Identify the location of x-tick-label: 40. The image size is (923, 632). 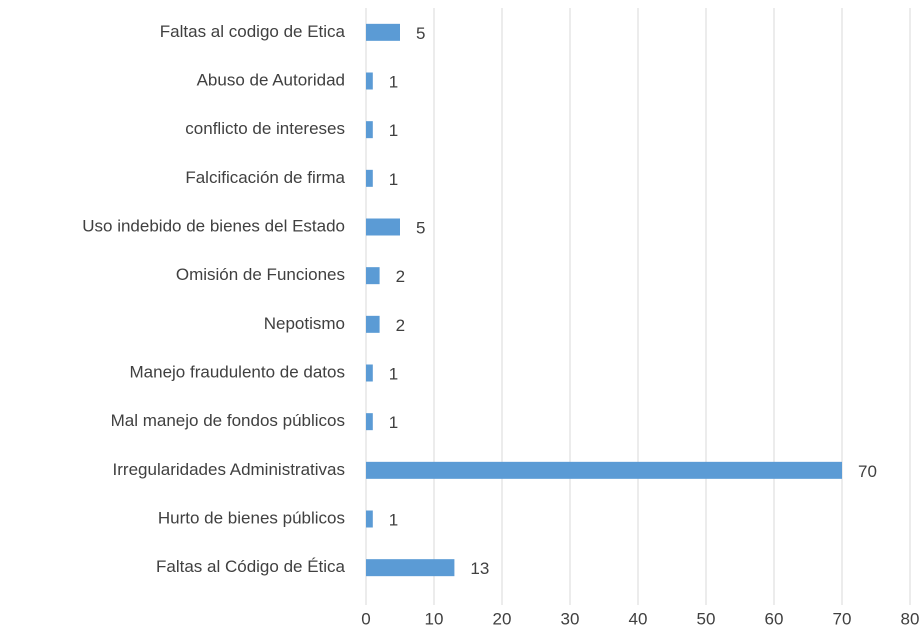
(638, 618).